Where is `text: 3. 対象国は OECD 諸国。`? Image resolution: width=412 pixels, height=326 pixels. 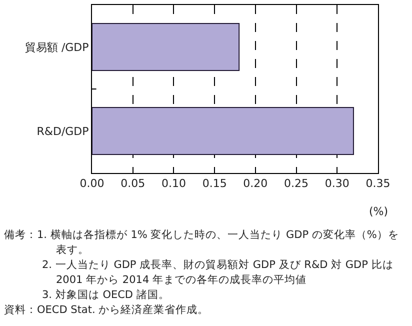 text: 3. 対象国は OECD 諸国。 is located at coordinates (105, 295).